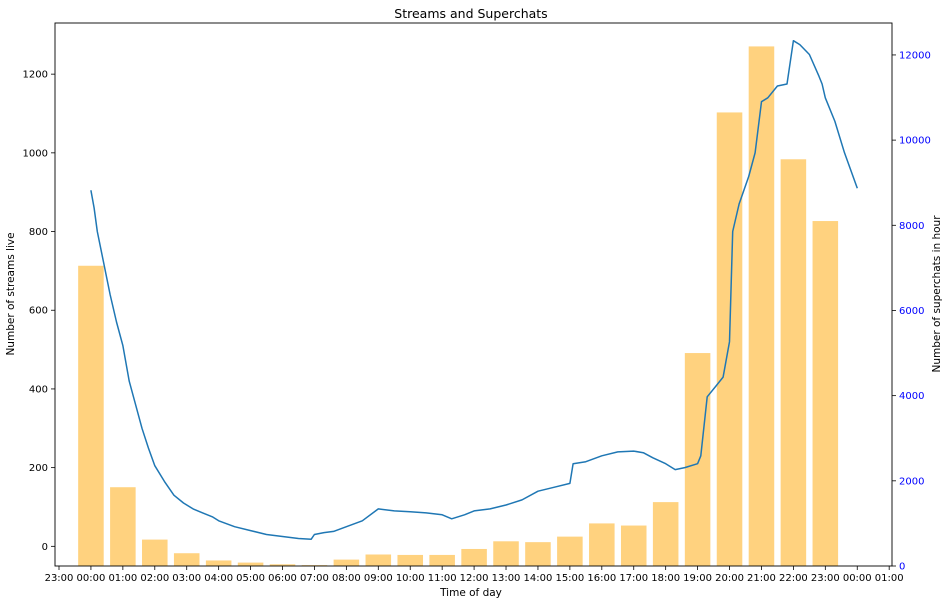  What do you see at coordinates (911, 226) in the screenshot?
I see `y-right-tick-label: 8000` at bounding box center [911, 226].